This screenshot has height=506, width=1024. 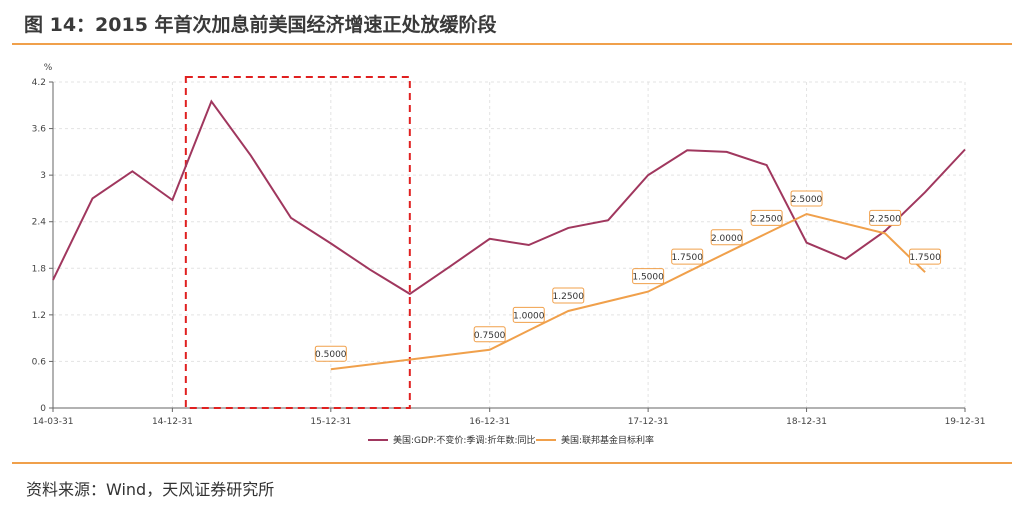 I want to click on data-label: 0.5000, so click(x=331, y=355).